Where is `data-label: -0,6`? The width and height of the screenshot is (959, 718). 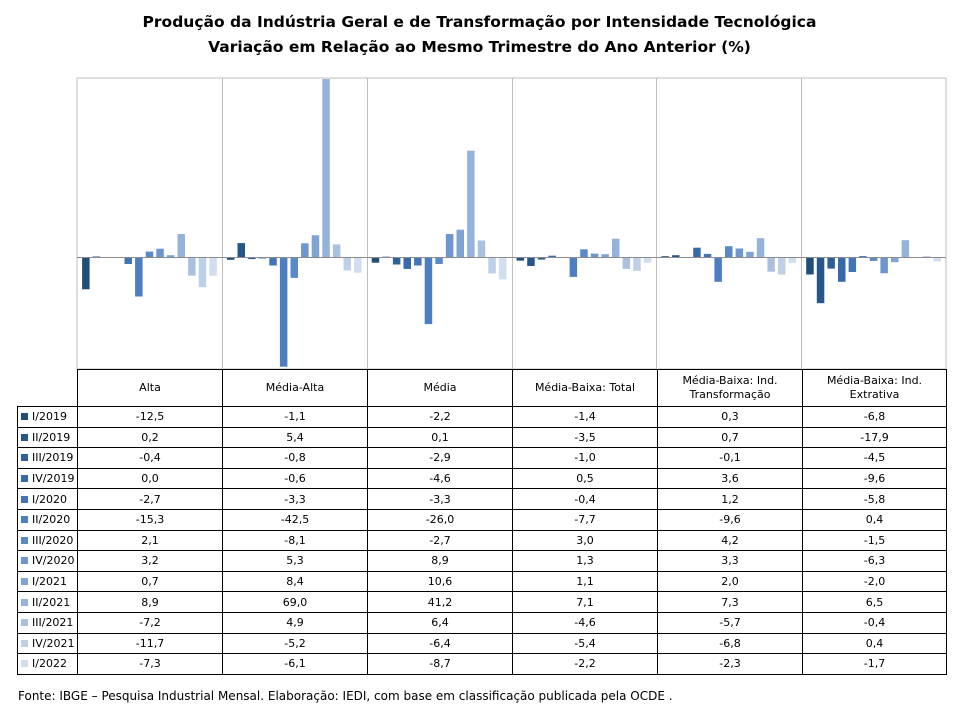 data-label: -0,6 is located at coordinates (295, 478).